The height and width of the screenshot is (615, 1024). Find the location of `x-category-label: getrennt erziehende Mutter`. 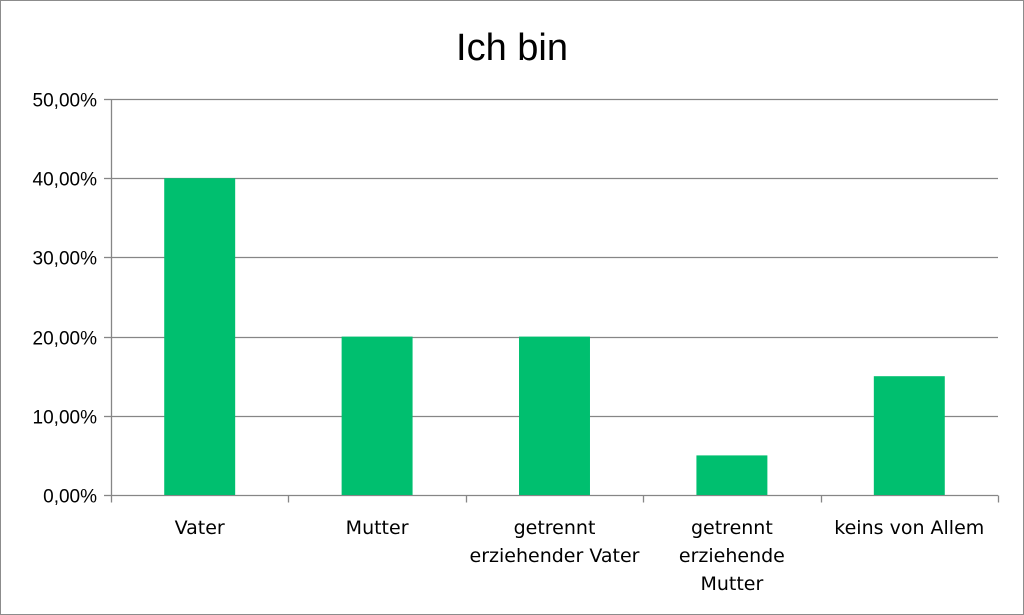

x-category-label: getrennt erziehende Mutter is located at coordinates (732, 556).